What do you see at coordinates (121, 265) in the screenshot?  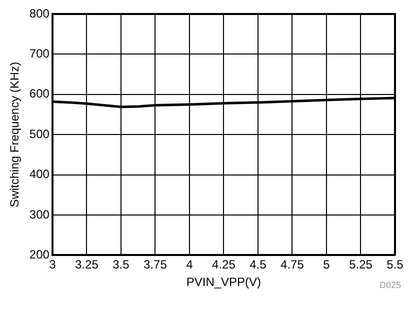 I see `x-tick-label: 3.5` at bounding box center [121, 265].